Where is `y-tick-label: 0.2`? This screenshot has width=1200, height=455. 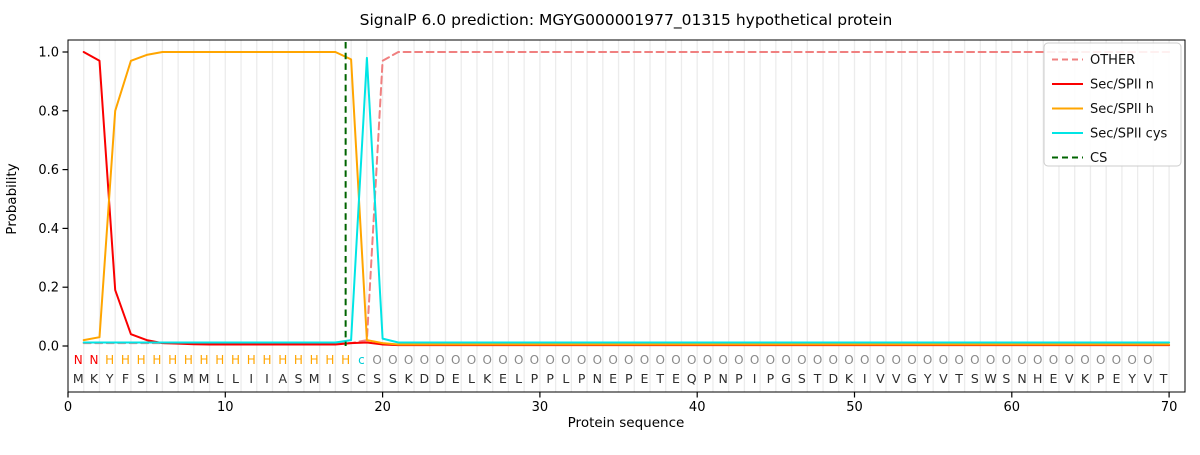
y-tick-label: 0.2 is located at coordinates (48, 288).